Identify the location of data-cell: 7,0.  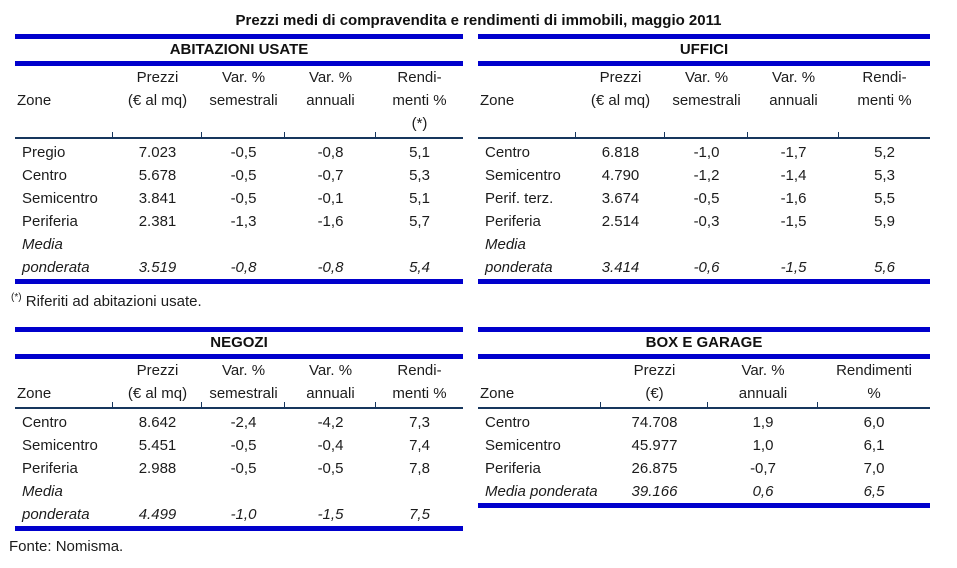
(874, 468).